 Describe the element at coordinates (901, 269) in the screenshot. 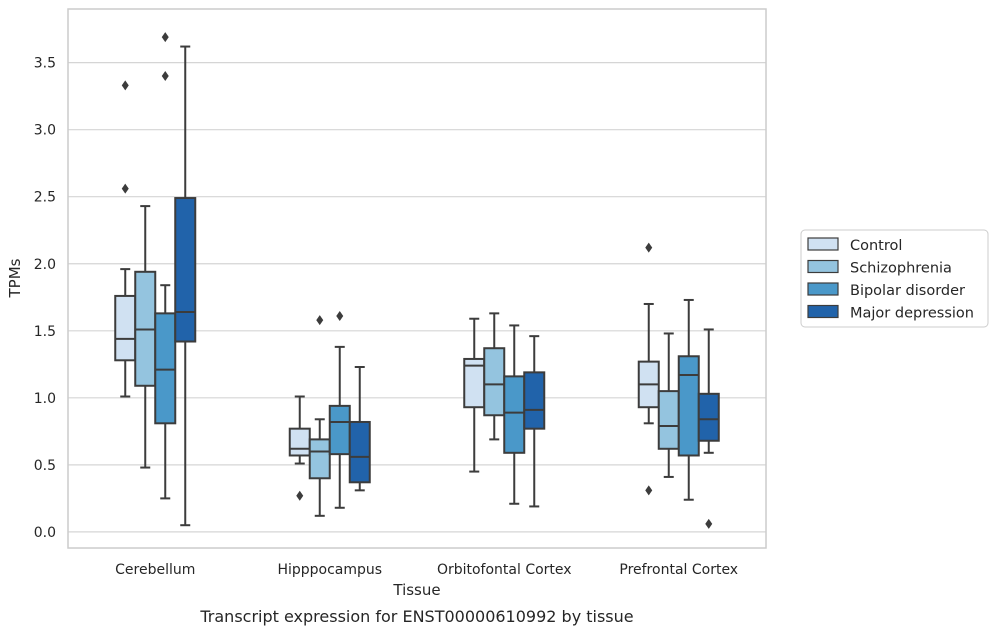

I see `legend-label: Schizophrenia` at that location.